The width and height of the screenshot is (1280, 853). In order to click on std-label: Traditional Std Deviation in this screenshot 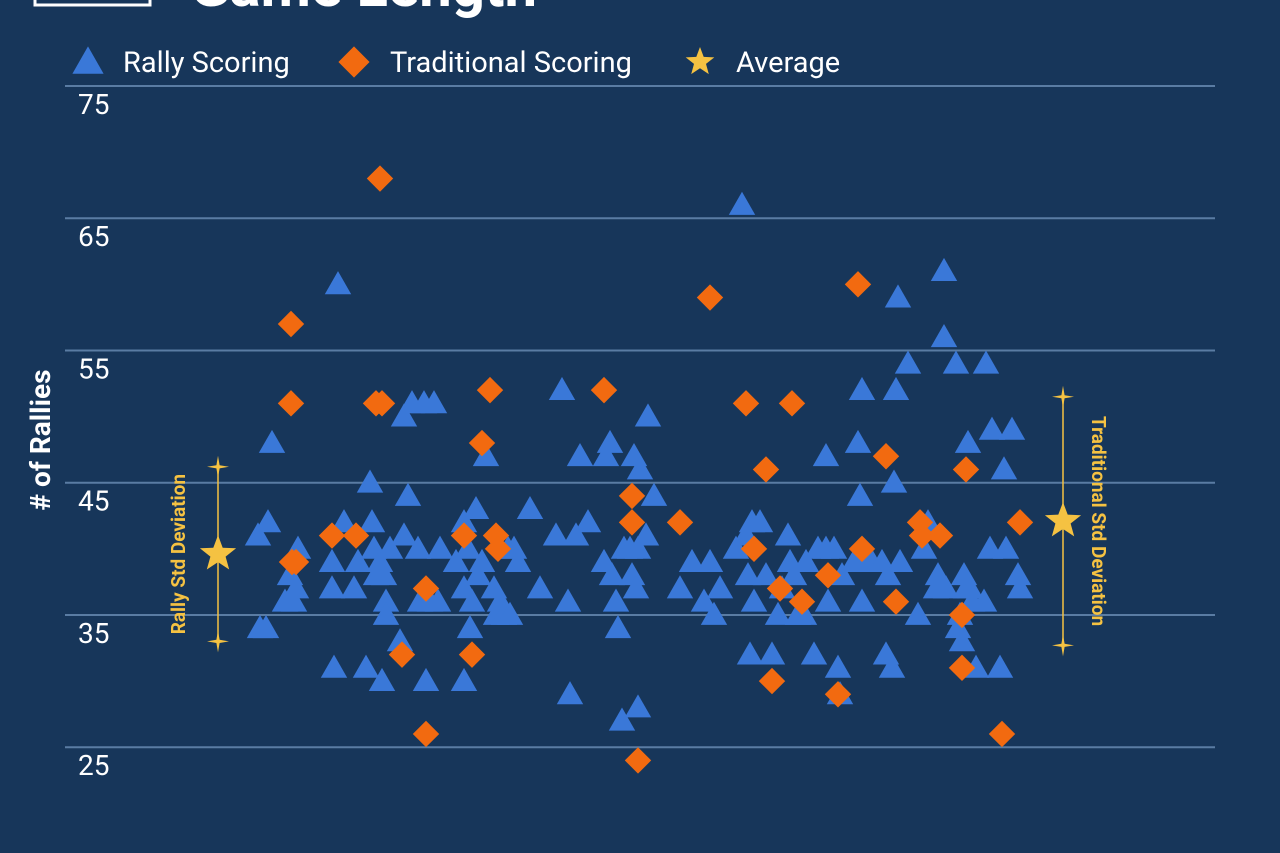, I will do `click(1098, 521)`.